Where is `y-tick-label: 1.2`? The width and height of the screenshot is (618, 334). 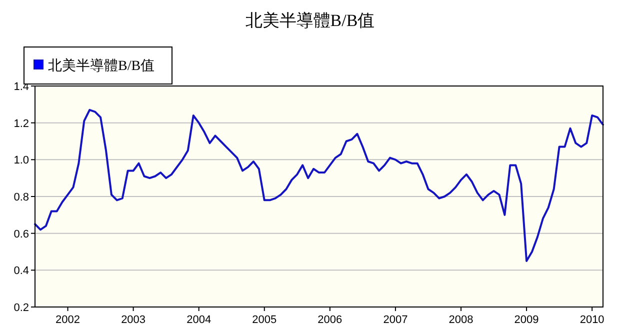 y-tick-label: 1.2 is located at coordinates (21, 124).